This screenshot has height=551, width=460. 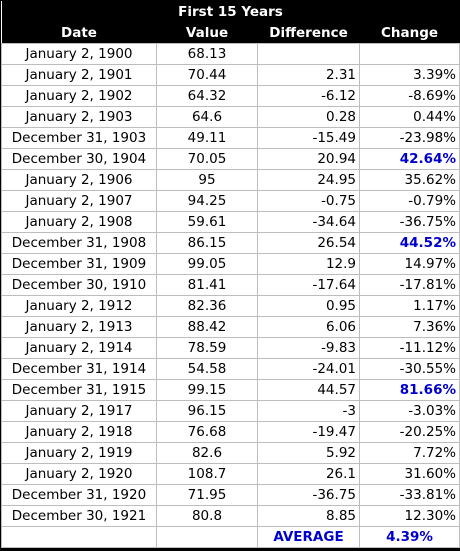 I want to click on average-row: AVERAGE 4.39%, so click(x=230, y=537).